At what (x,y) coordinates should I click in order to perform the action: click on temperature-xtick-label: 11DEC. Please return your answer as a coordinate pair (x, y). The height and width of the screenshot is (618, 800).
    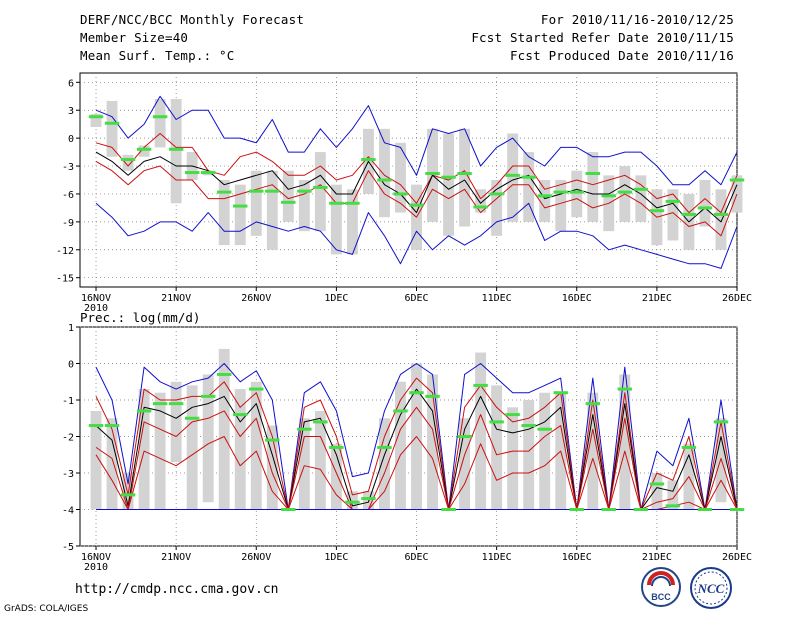
    Looking at the image, I should click on (497, 298).